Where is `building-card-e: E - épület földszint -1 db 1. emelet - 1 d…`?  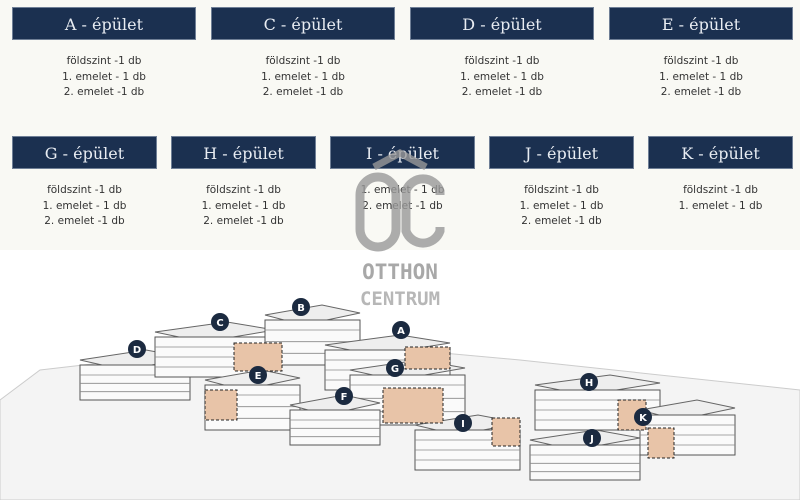
building-card-e: E - épület földszint -1 db 1. emelet - 1 d… is located at coordinates (701, 54).